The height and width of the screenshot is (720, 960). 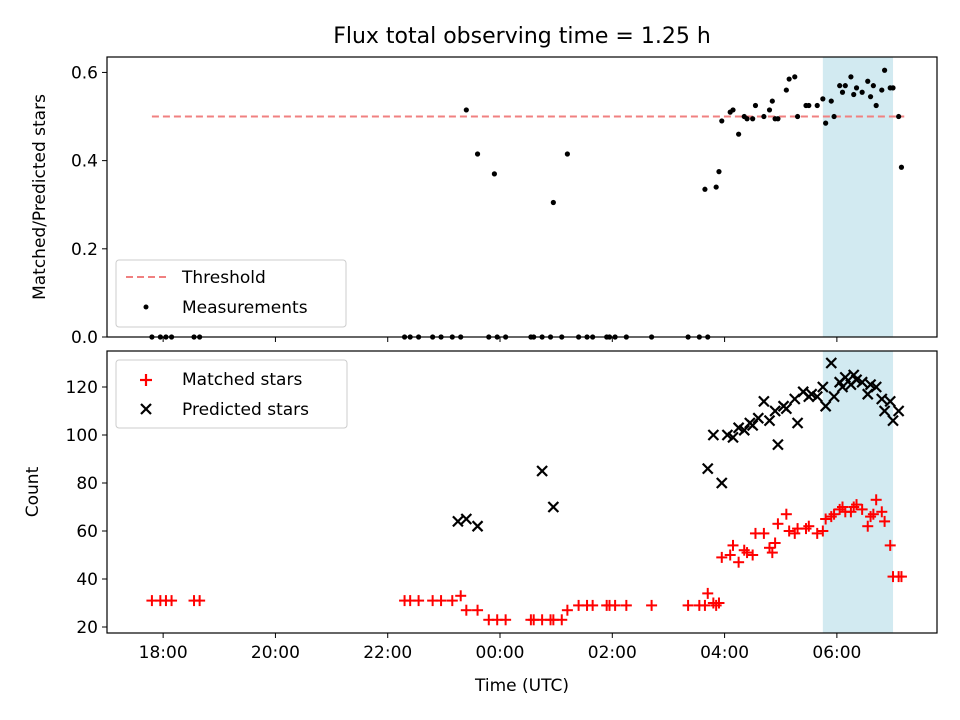 What do you see at coordinates (89, 205) in the screenshot?
I see `top-y-ticks: 0.0 0.2 0.4 0.6` at bounding box center [89, 205].